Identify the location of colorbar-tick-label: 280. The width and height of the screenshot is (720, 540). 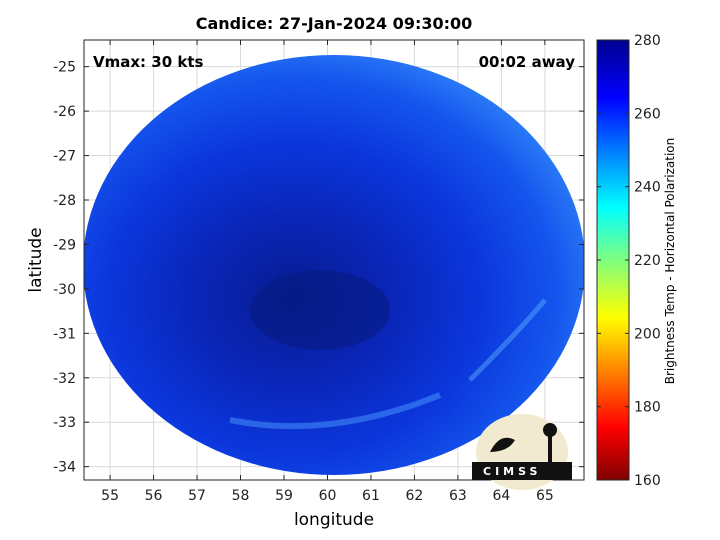
(647, 41).